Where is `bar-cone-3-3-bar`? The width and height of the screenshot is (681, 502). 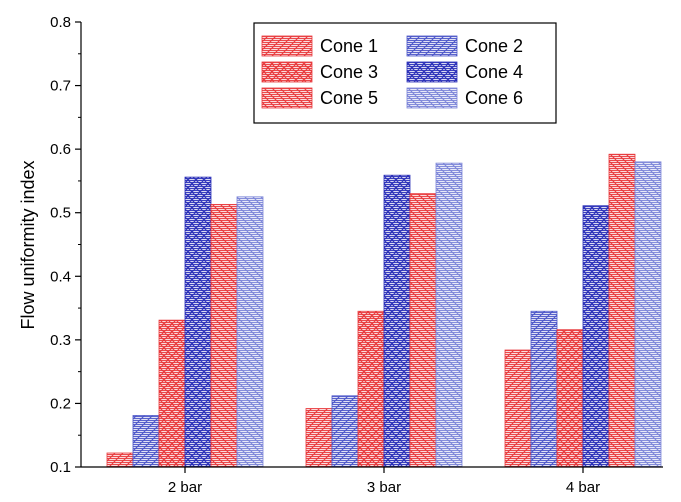 bar-cone-3-3-bar is located at coordinates (371, 389).